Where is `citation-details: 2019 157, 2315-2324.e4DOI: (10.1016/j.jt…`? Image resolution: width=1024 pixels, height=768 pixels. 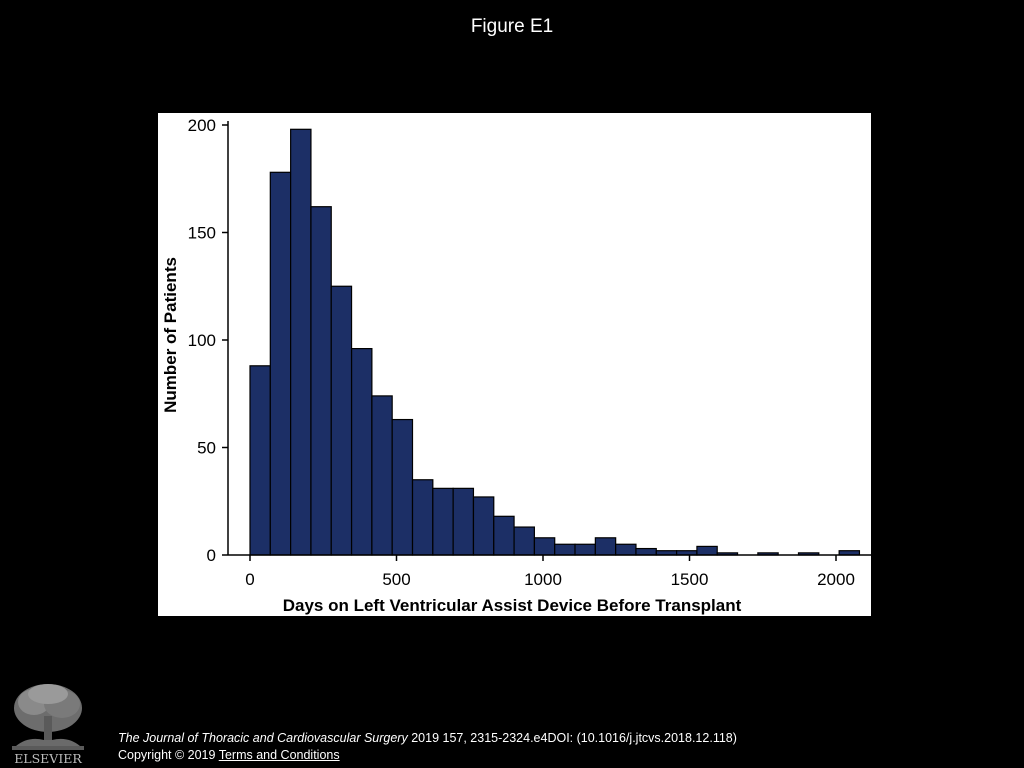 citation-details: 2019 157, 2315-2324.e4DOI: (10.1016/j.jt… is located at coordinates (572, 738).